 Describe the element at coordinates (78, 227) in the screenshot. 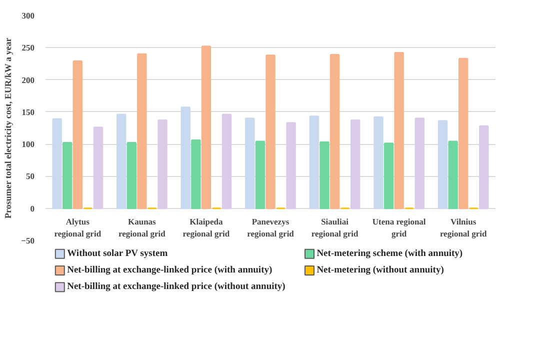

I see `x-tick-label: Alytus regional grid` at that location.